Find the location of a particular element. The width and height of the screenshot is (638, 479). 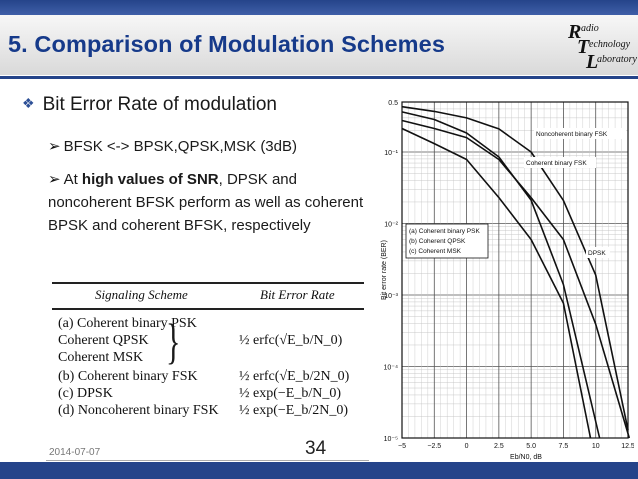

y-tick-label: 10⁻¹ is located at coordinates (391, 153).